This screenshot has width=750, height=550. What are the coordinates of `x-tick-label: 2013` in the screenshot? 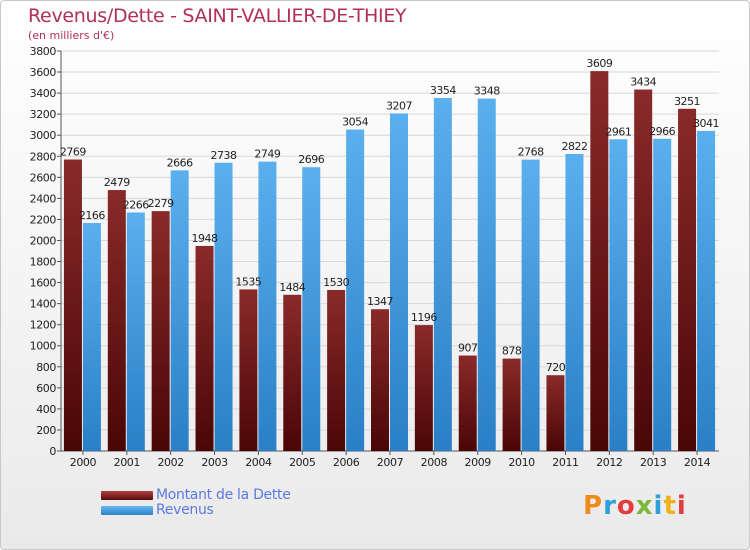 It's located at (653, 462).